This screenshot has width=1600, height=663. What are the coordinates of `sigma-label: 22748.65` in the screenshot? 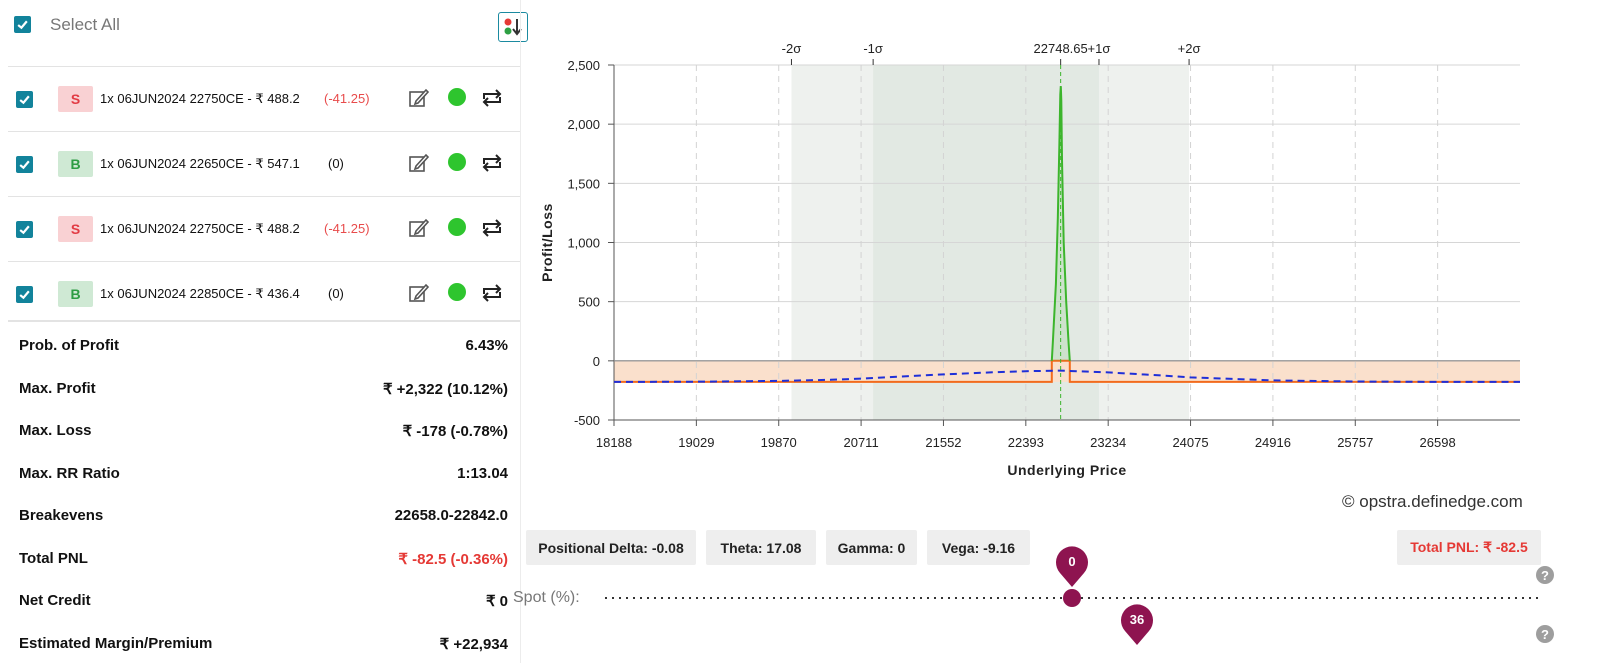 It's located at (1061, 48).